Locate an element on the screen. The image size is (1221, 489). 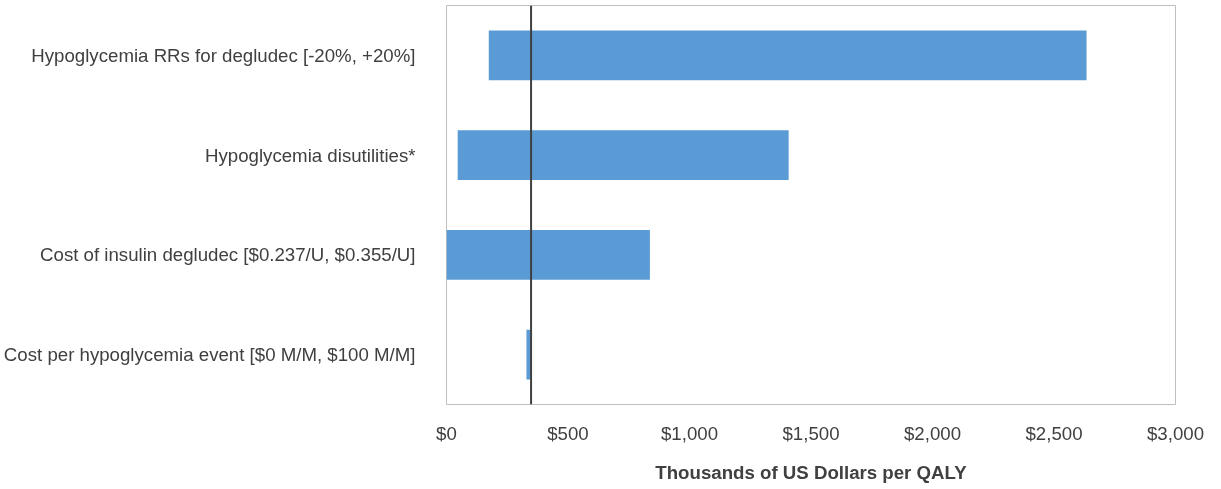
x-tick-label: $2,000 is located at coordinates (932, 433).